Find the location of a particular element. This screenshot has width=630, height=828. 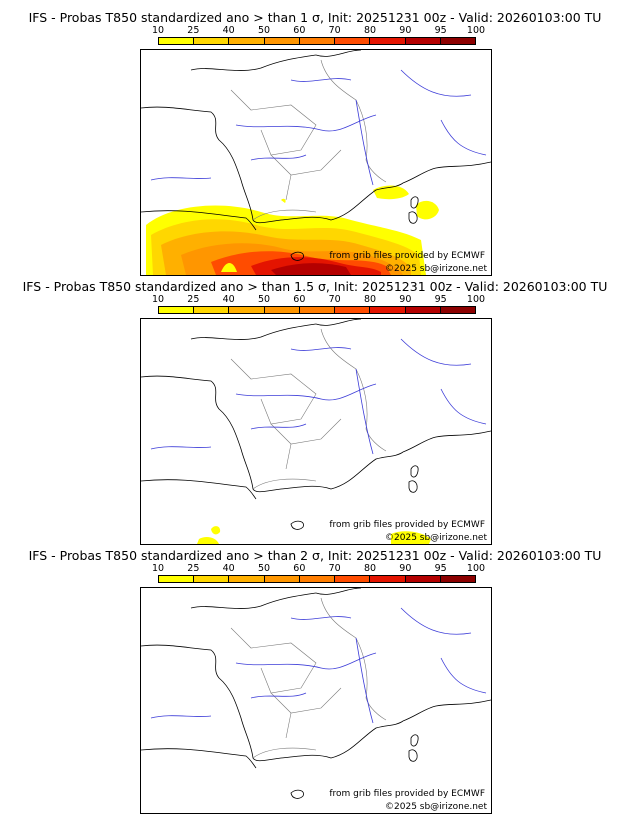

map-graphic is located at coordinates (316, 693).